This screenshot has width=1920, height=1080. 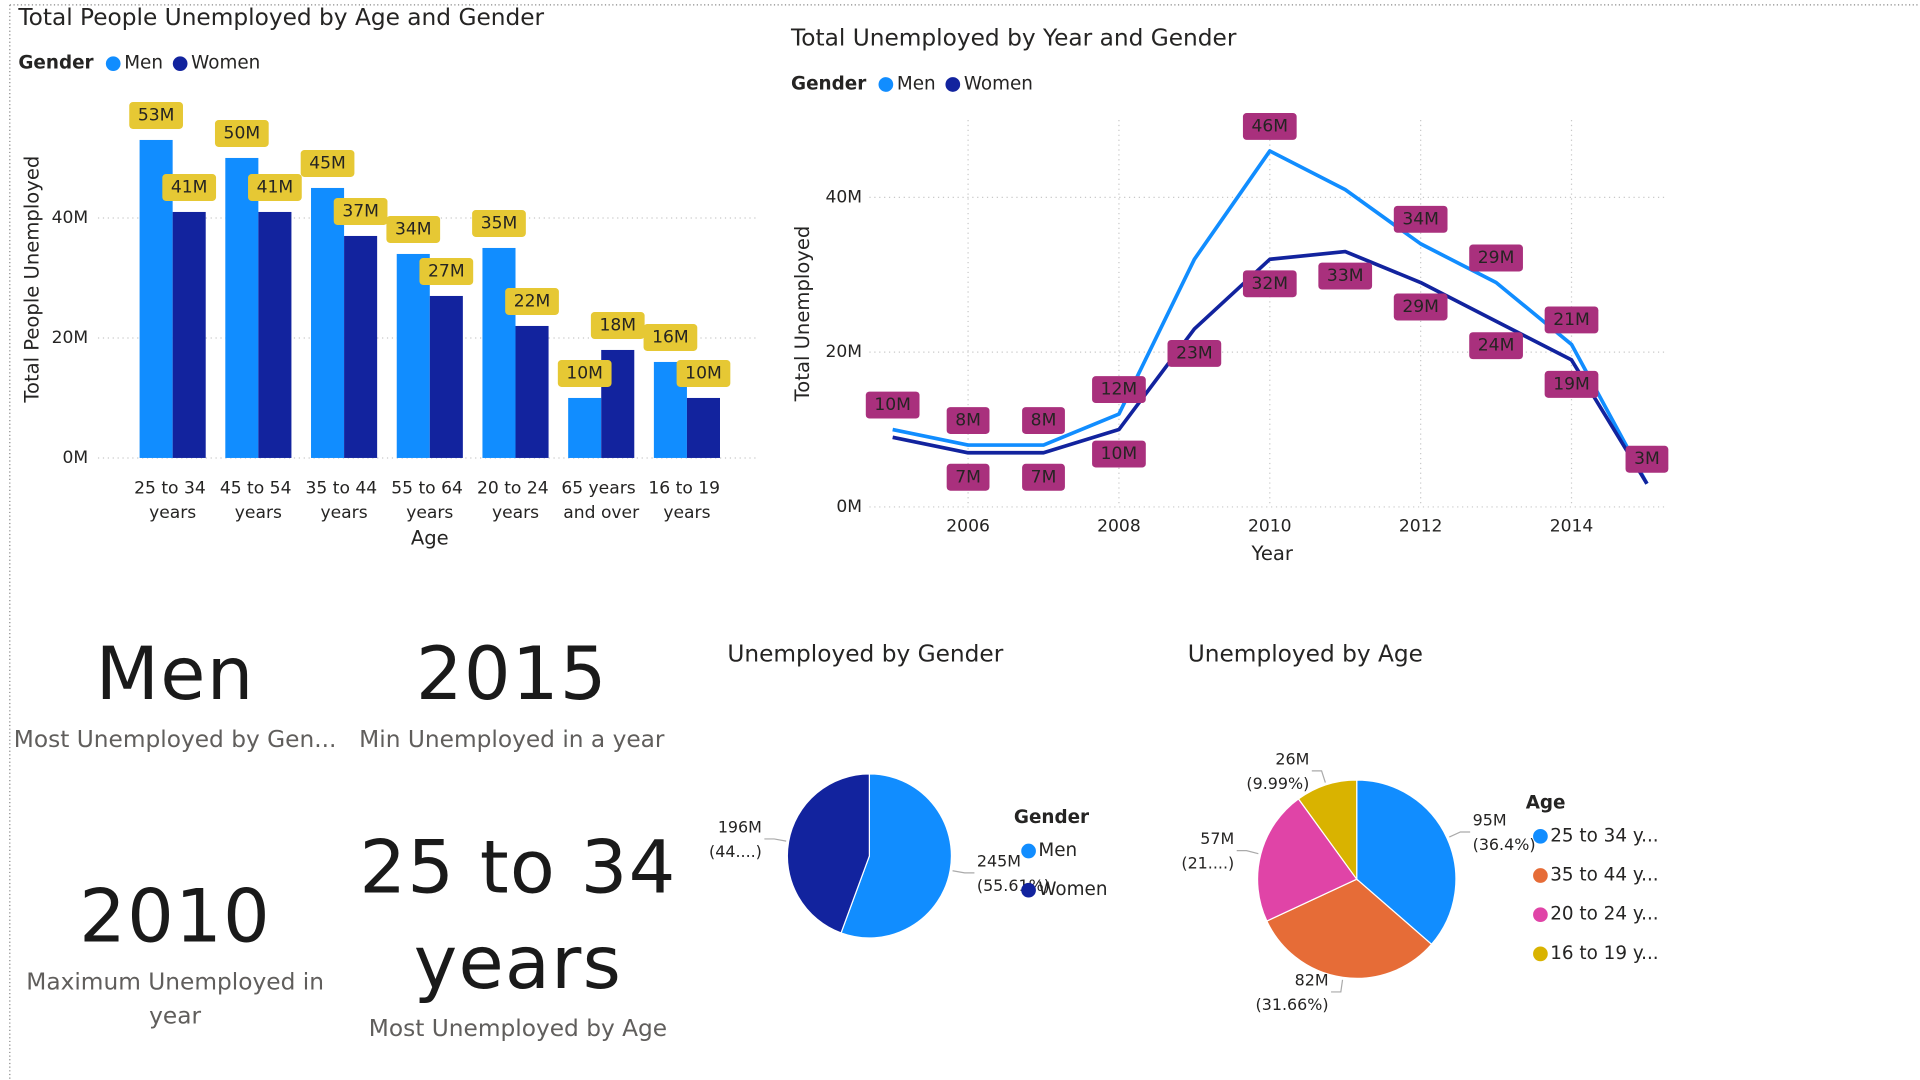 I want to click on data-label: 32M, so click(x=1270, y=284).